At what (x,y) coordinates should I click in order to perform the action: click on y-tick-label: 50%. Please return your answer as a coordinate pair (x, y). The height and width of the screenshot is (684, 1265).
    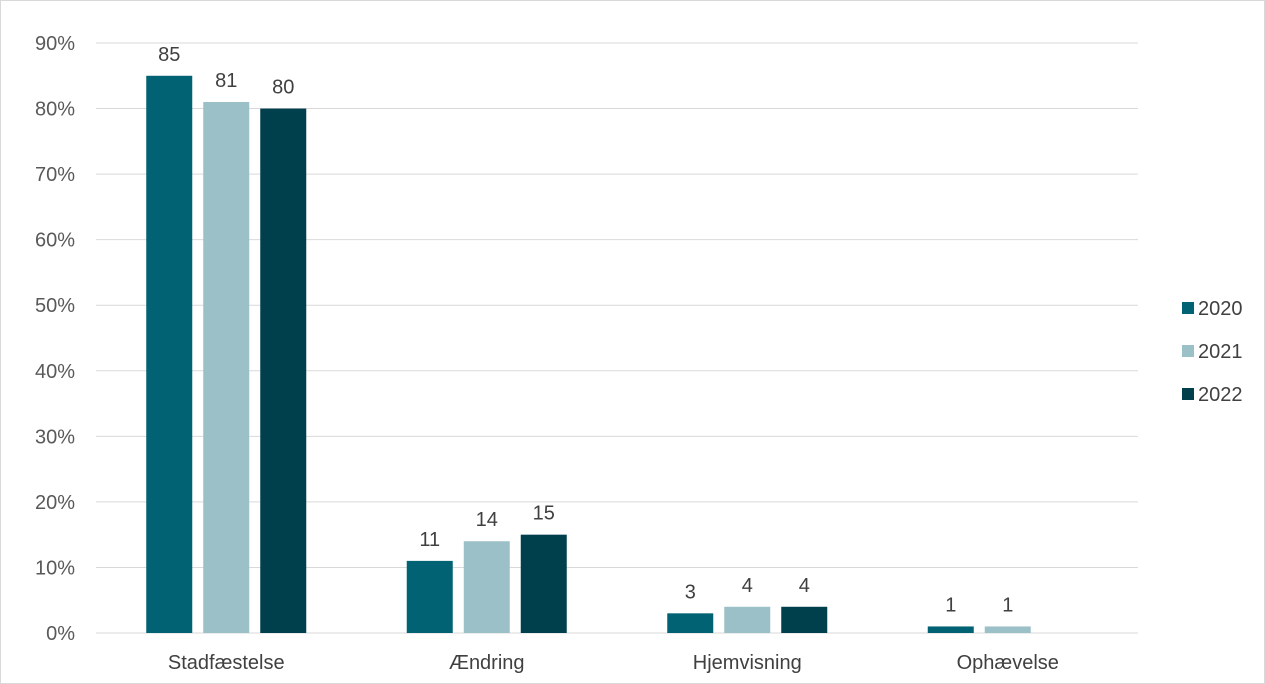
    Looking at the image, I should click on (55, 306).